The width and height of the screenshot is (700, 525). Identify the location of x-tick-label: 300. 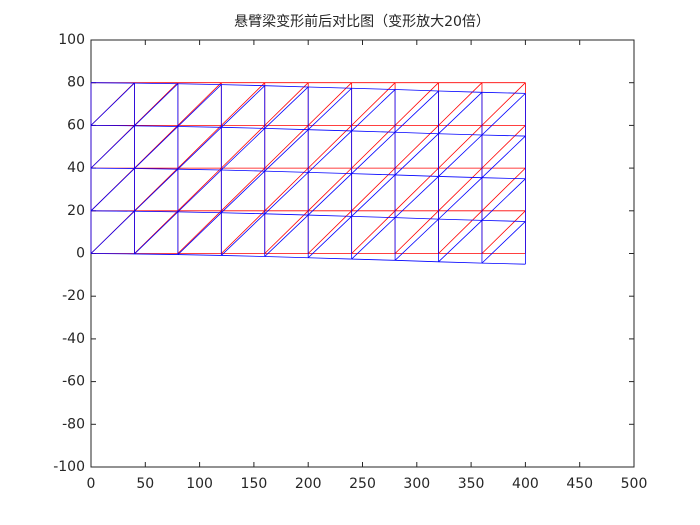
(416, 484).